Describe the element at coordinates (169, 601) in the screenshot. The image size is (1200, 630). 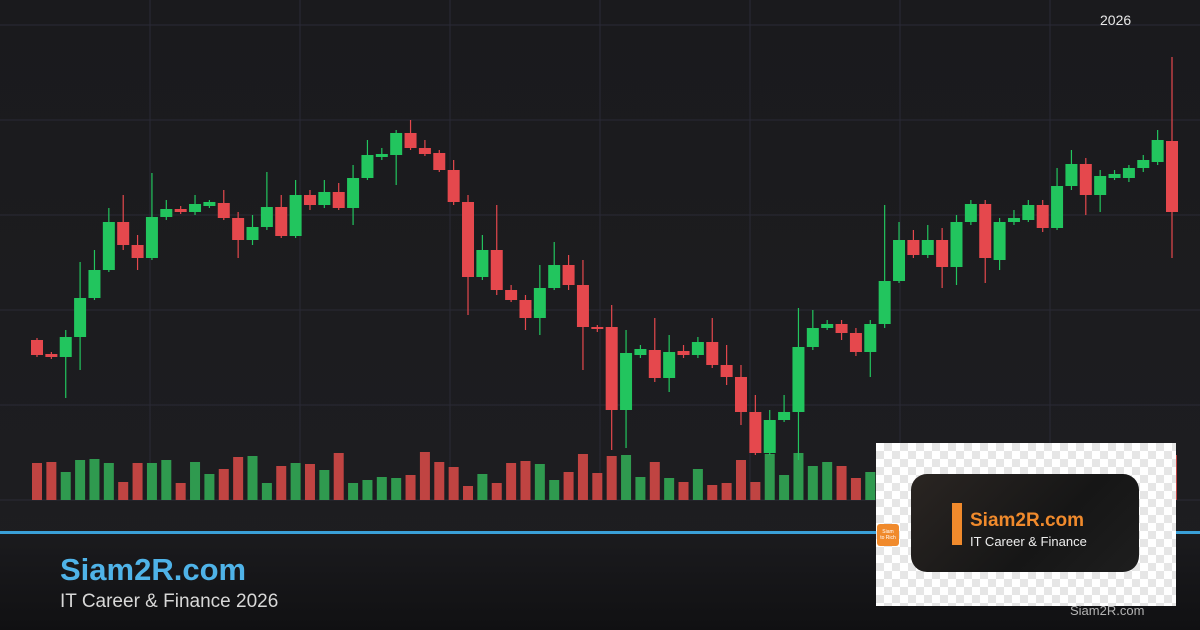
I see `site-subtitle: IT Career & Finance 2026` at that location.